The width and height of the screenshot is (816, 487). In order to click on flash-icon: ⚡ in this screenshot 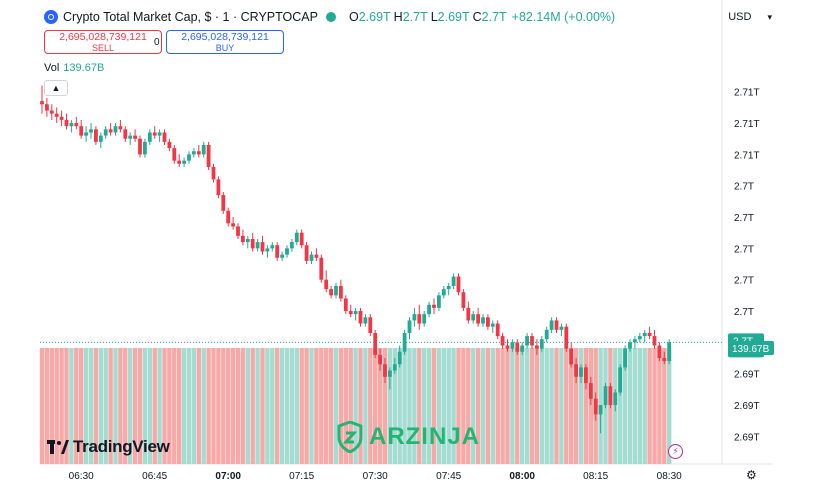, I will do `click(675, 451)`.